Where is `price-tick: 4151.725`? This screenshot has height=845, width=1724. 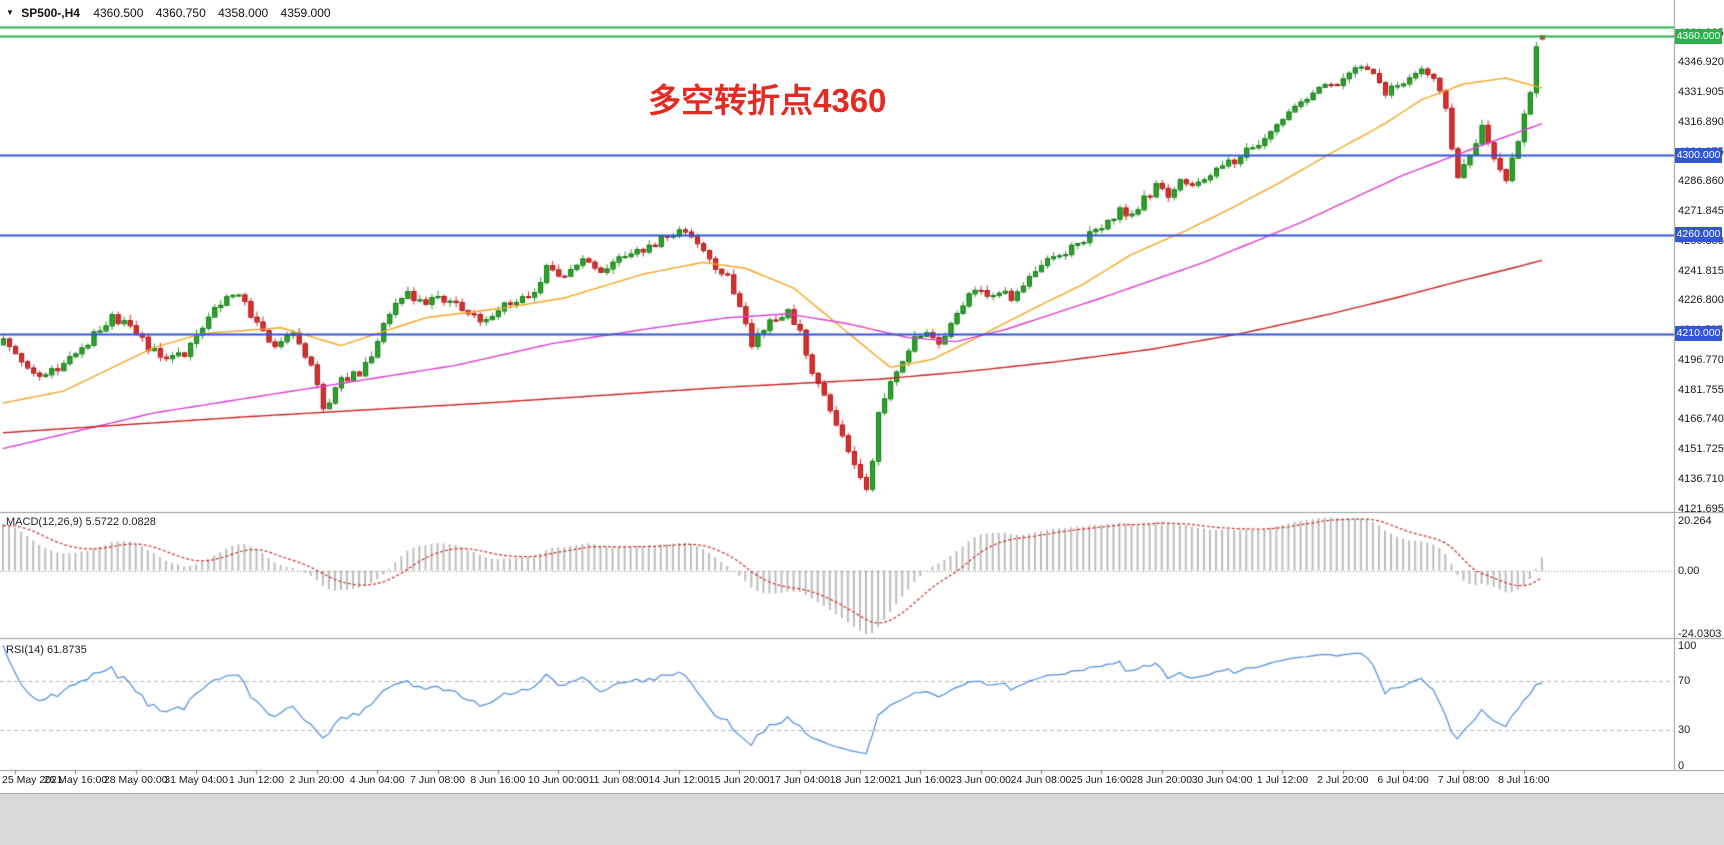
price-tick: 4151.725 is located at coordinates (1701, 449).